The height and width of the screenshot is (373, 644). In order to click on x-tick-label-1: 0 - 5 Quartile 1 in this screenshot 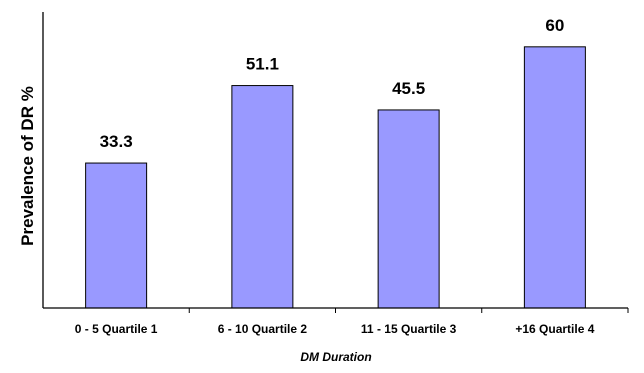, I will do `click(116, 329)`.